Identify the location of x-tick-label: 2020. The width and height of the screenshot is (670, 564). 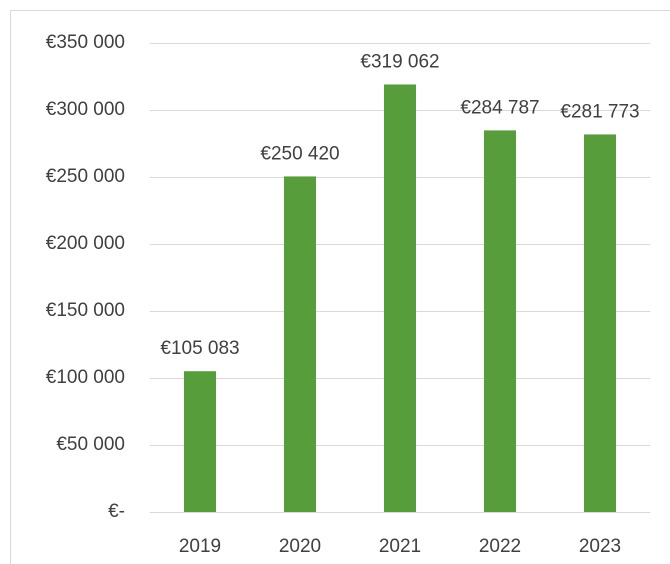
(300, 546).